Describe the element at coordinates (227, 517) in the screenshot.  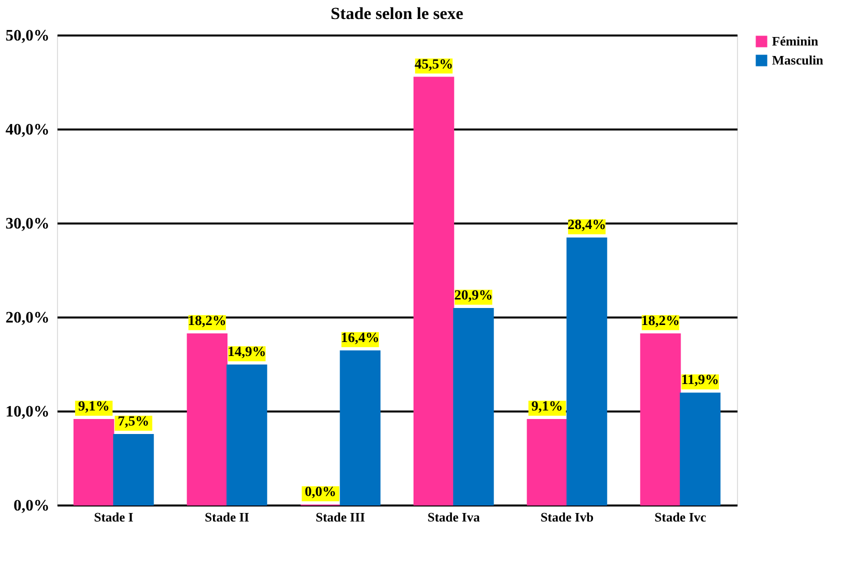
I see `x-tick-label: Stade II` at that location.